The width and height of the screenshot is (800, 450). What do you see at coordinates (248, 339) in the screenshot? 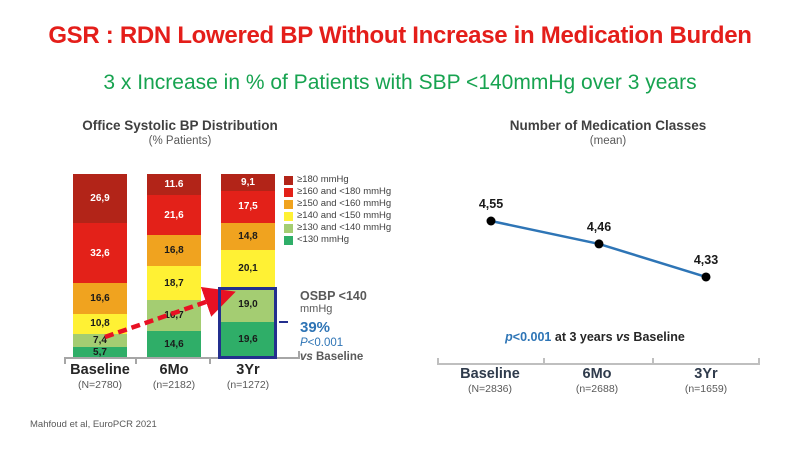
I see `bar-segment: 19,6` at bounding box center [248, 339].